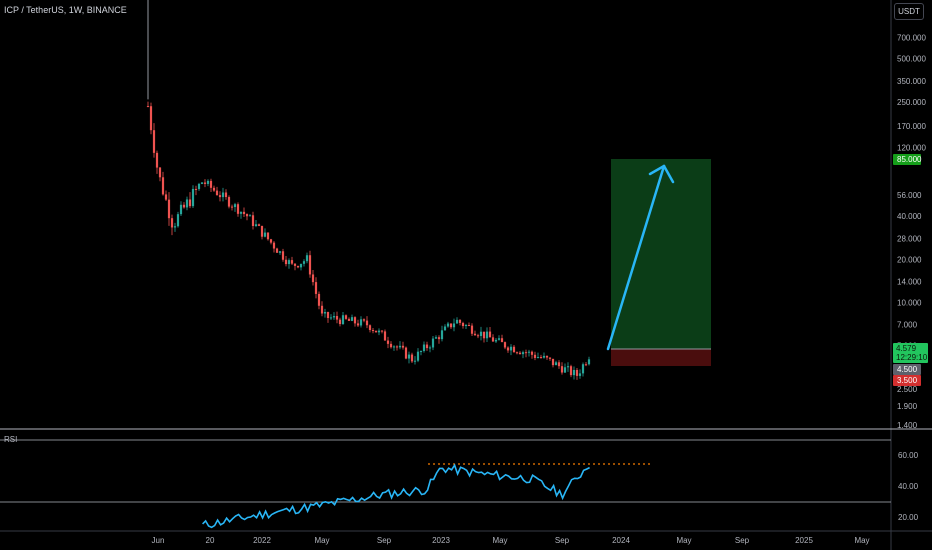  What do you see at coordinates (621, 540) in the screenshot?
I see `time-tick: 2024` at bounding box center [621, 540].